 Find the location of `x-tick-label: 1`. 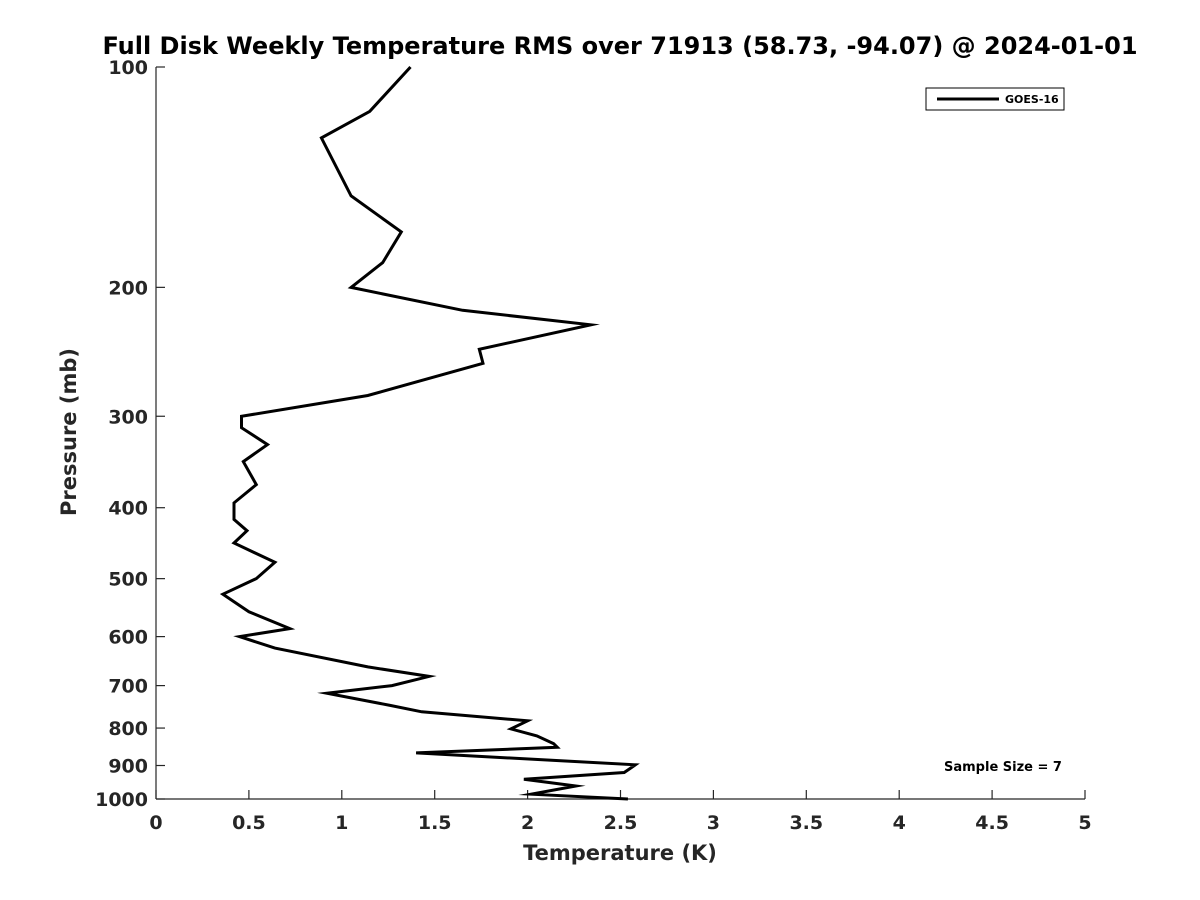

x-tick-label: 1 is located at coordinates (341, 823).